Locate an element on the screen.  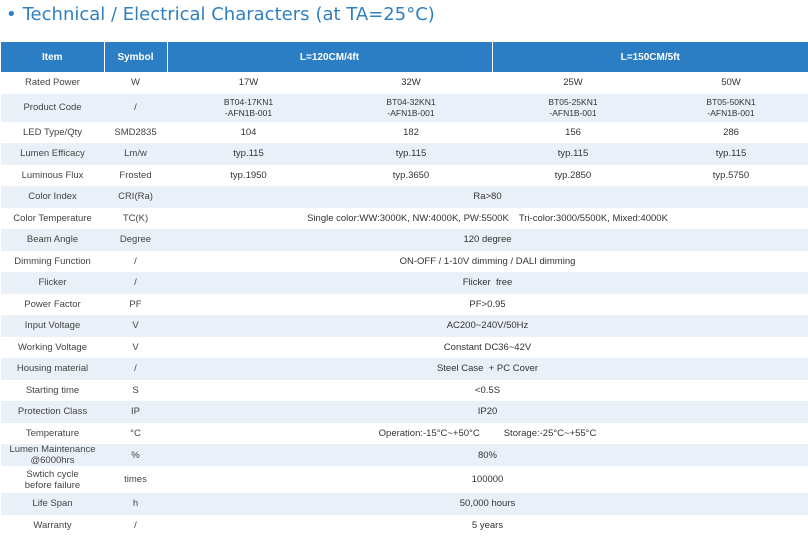
row-lumen-maintenance: Lumen Maintenance @6000hrs % 80% is located at coordinates (404, 455).